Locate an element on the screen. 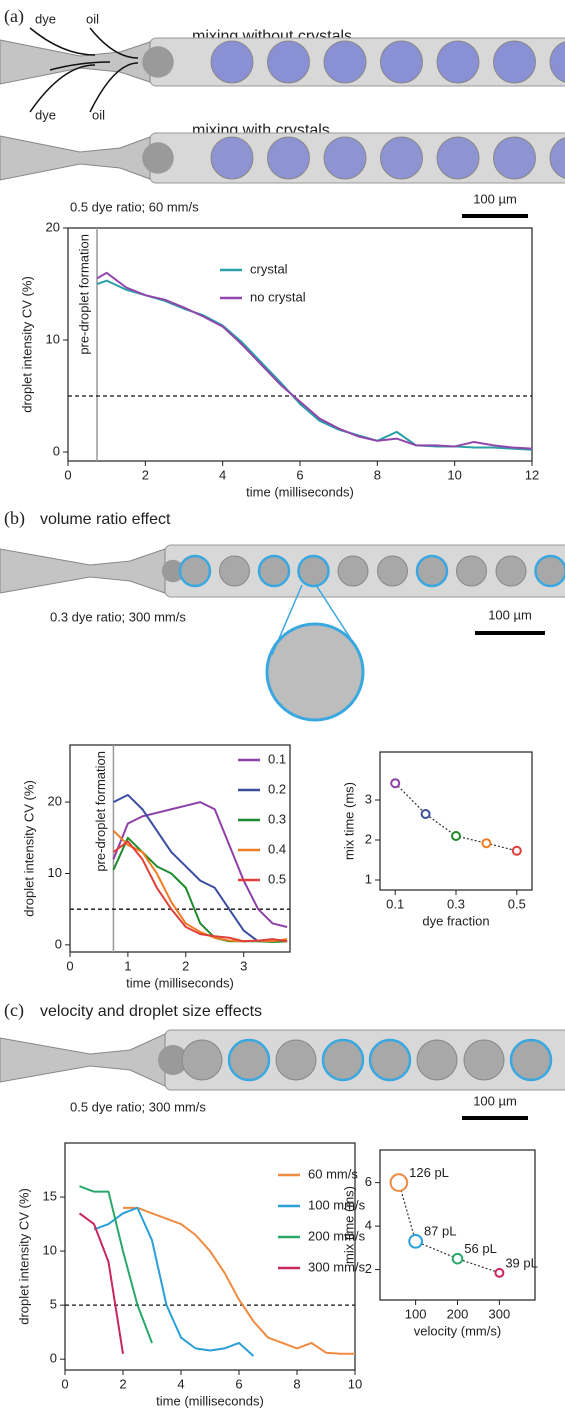  legend-label: 0.1 is located at coordinates (277, 758).